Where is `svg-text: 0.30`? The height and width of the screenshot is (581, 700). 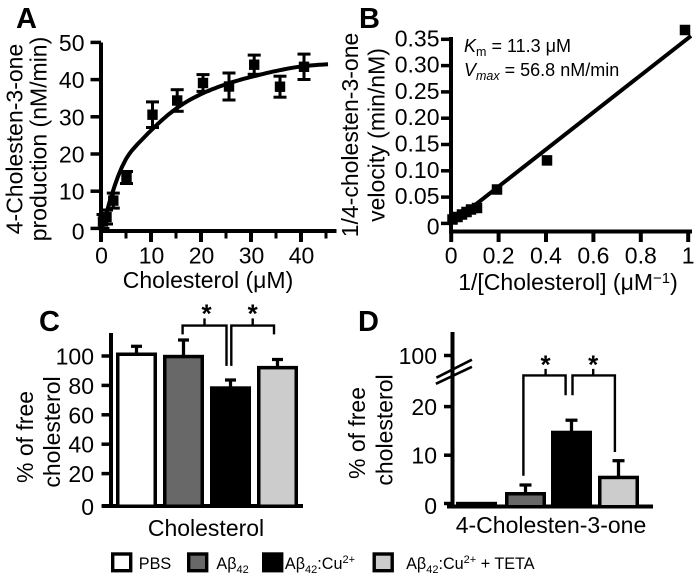
svg-text: 0.30 is located at coordinates (417, 65).